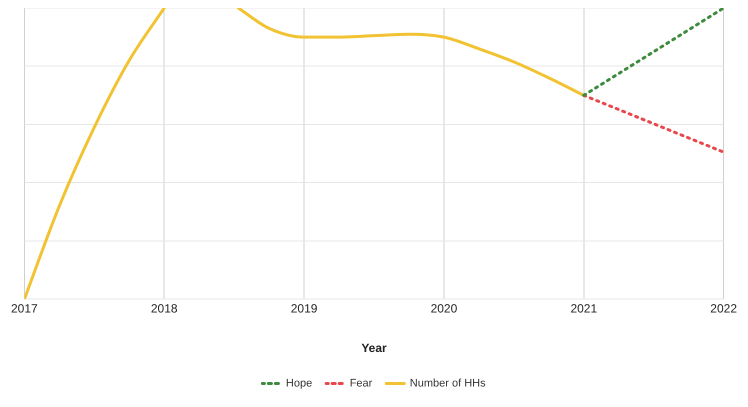  I want to click on x-tick-label: 2017, so click(24, 309).